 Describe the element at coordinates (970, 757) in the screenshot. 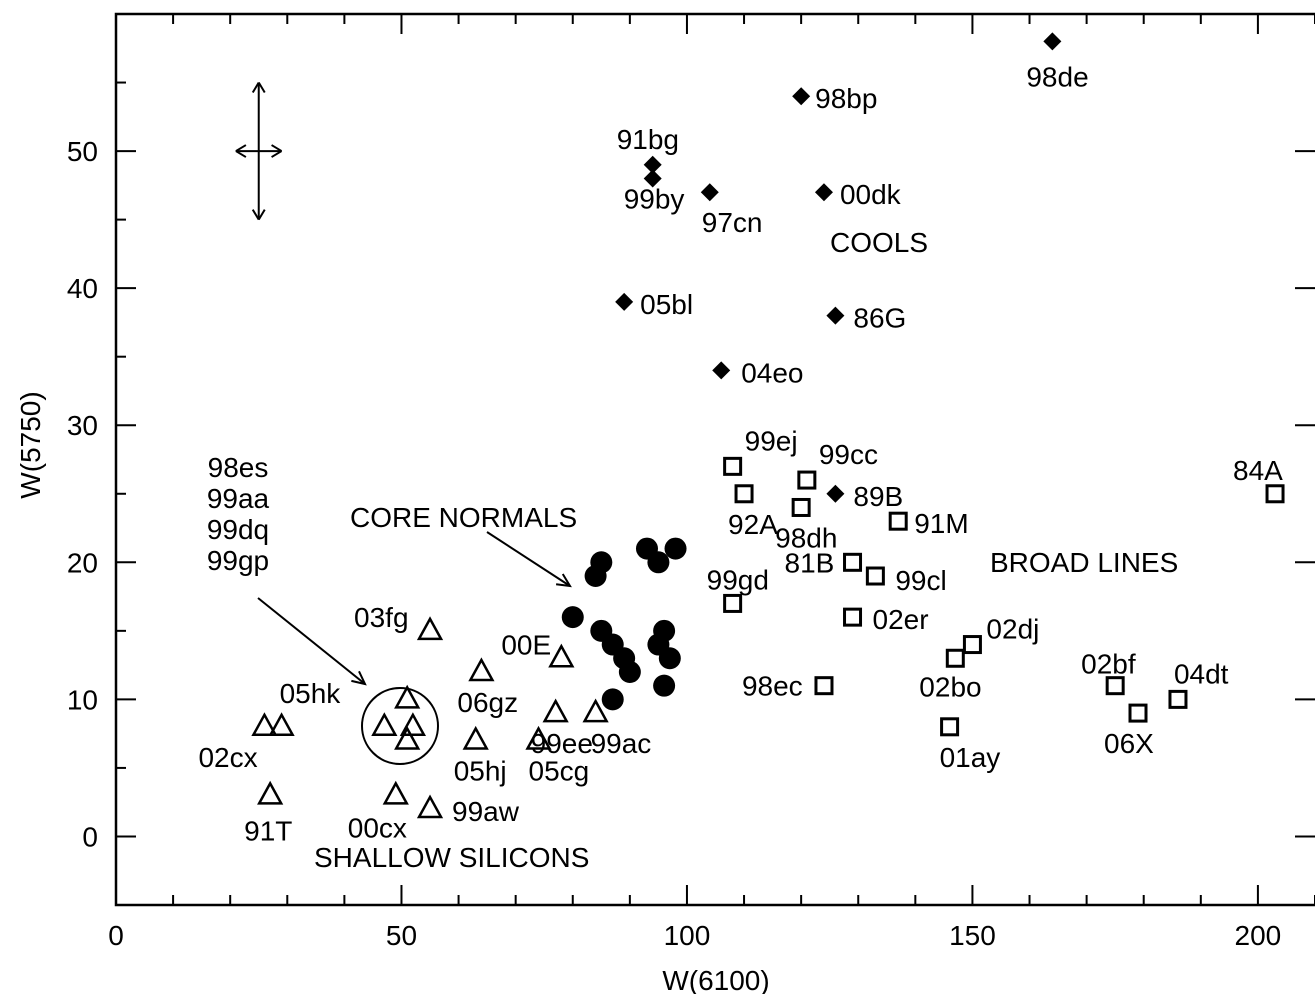

I see `point-label: 01ay` at that location.